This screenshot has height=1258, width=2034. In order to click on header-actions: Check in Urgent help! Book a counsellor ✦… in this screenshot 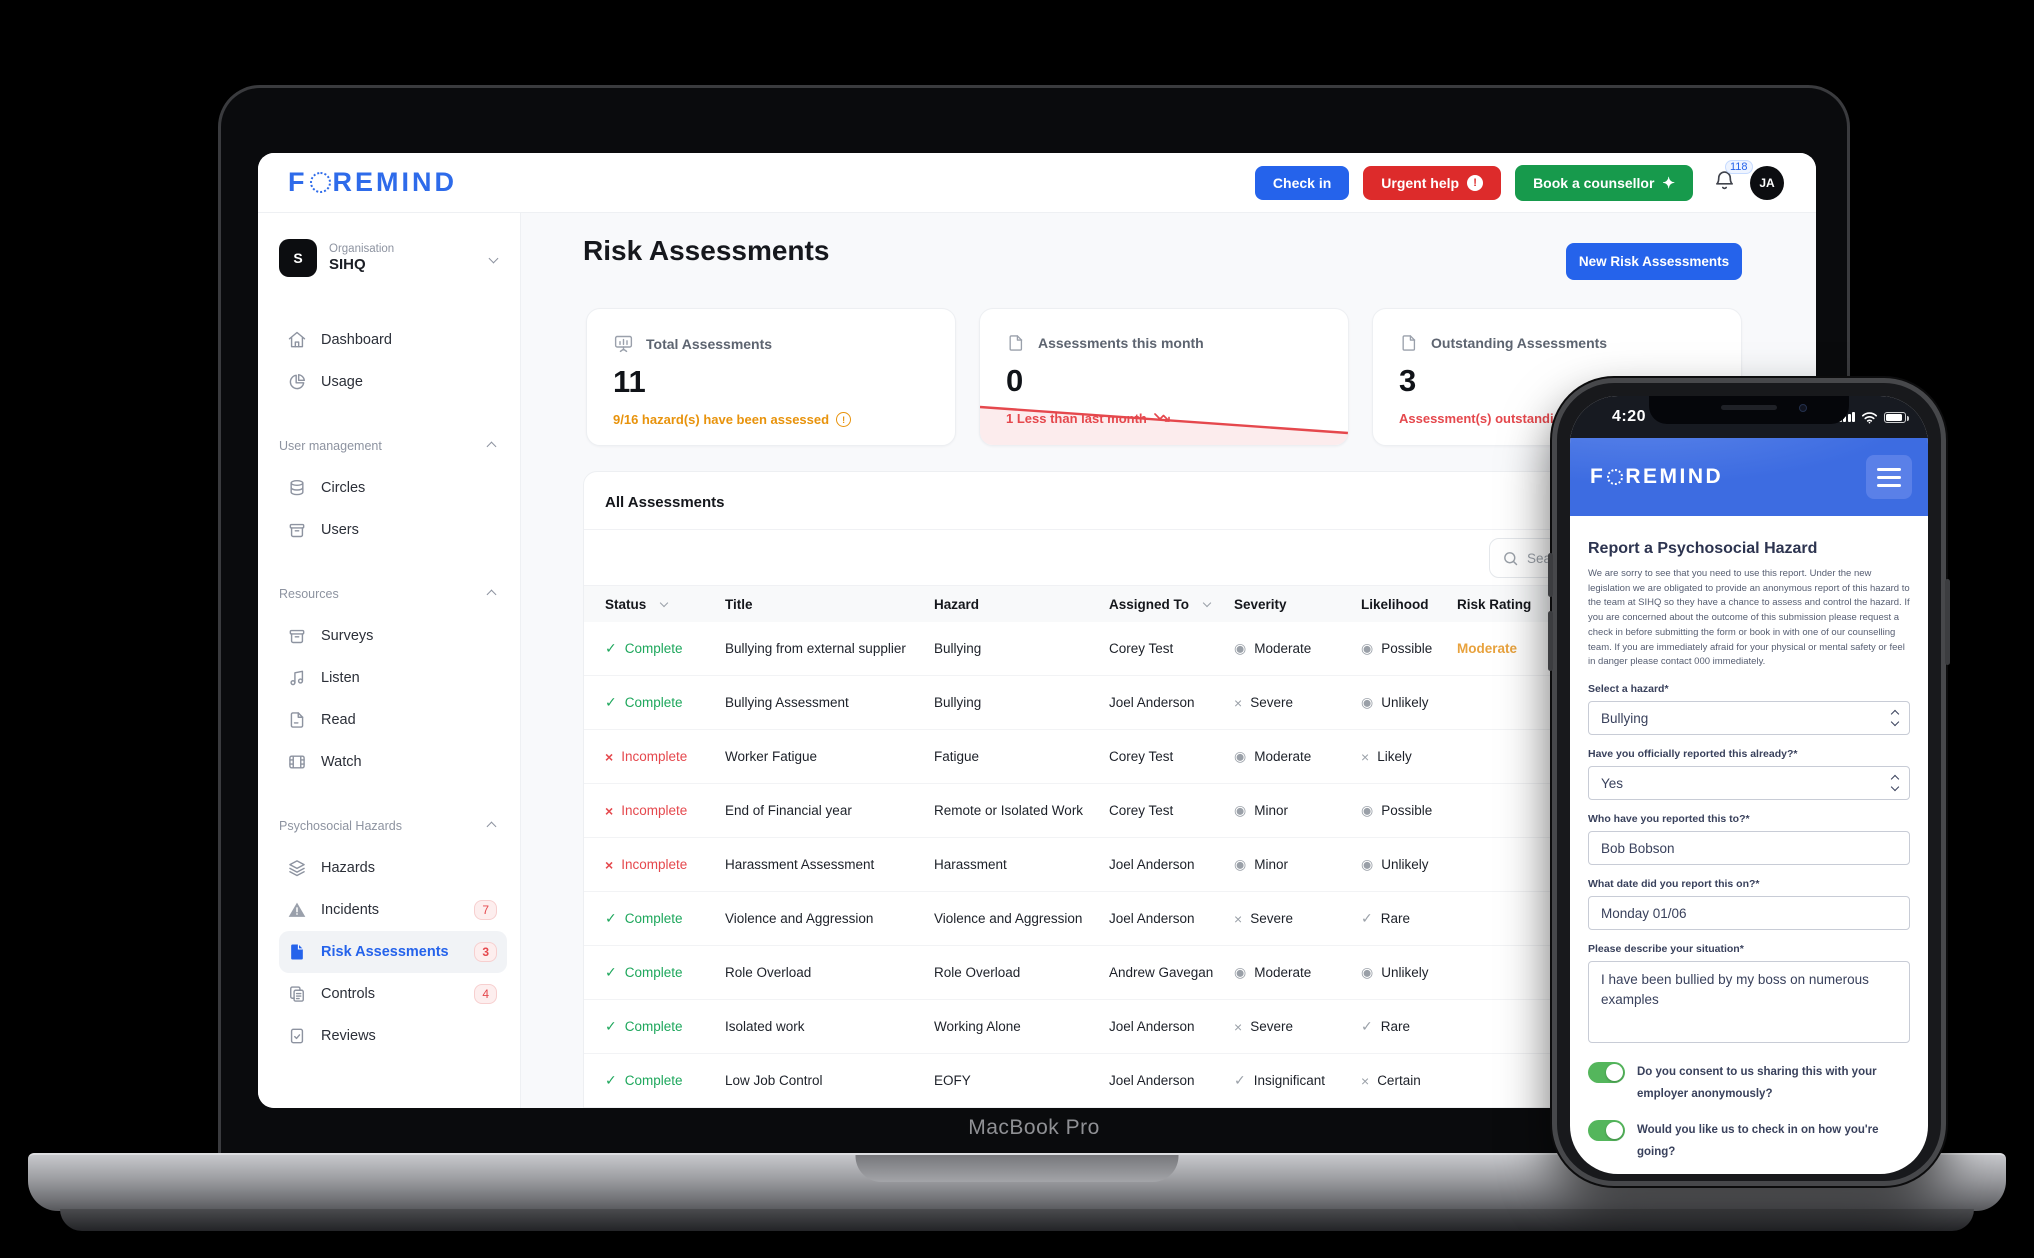, I will do `click(1519, 180)`.